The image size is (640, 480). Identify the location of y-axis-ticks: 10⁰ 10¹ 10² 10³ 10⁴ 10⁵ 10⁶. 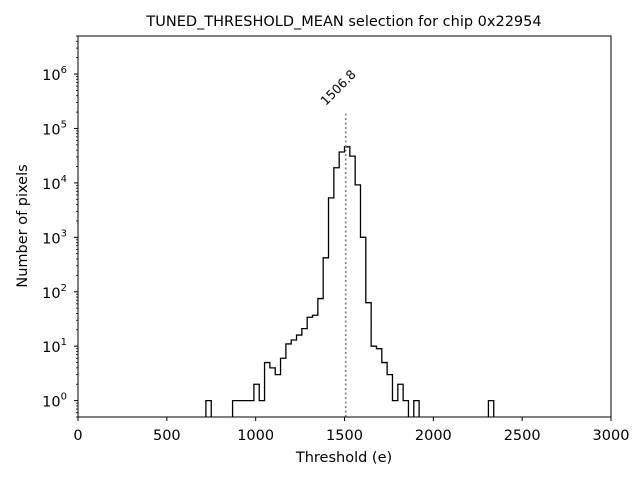
(60, 226).